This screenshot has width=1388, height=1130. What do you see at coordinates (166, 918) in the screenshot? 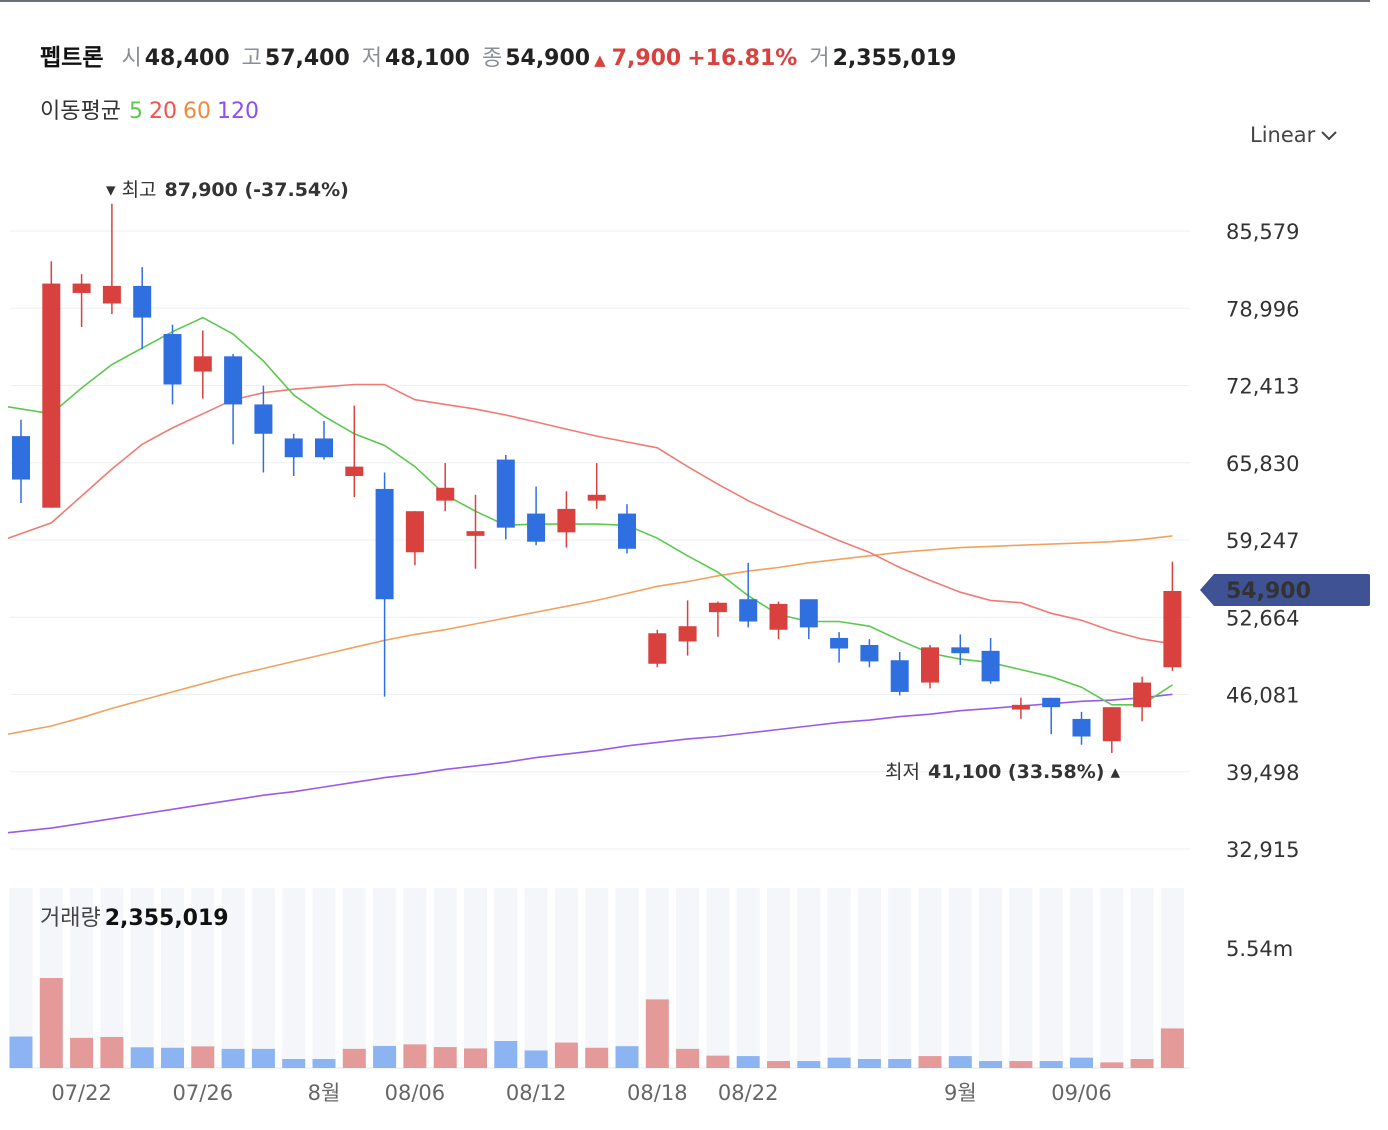
I see `volume-title-value: 2,355,019` at bounding box center [166, 918].